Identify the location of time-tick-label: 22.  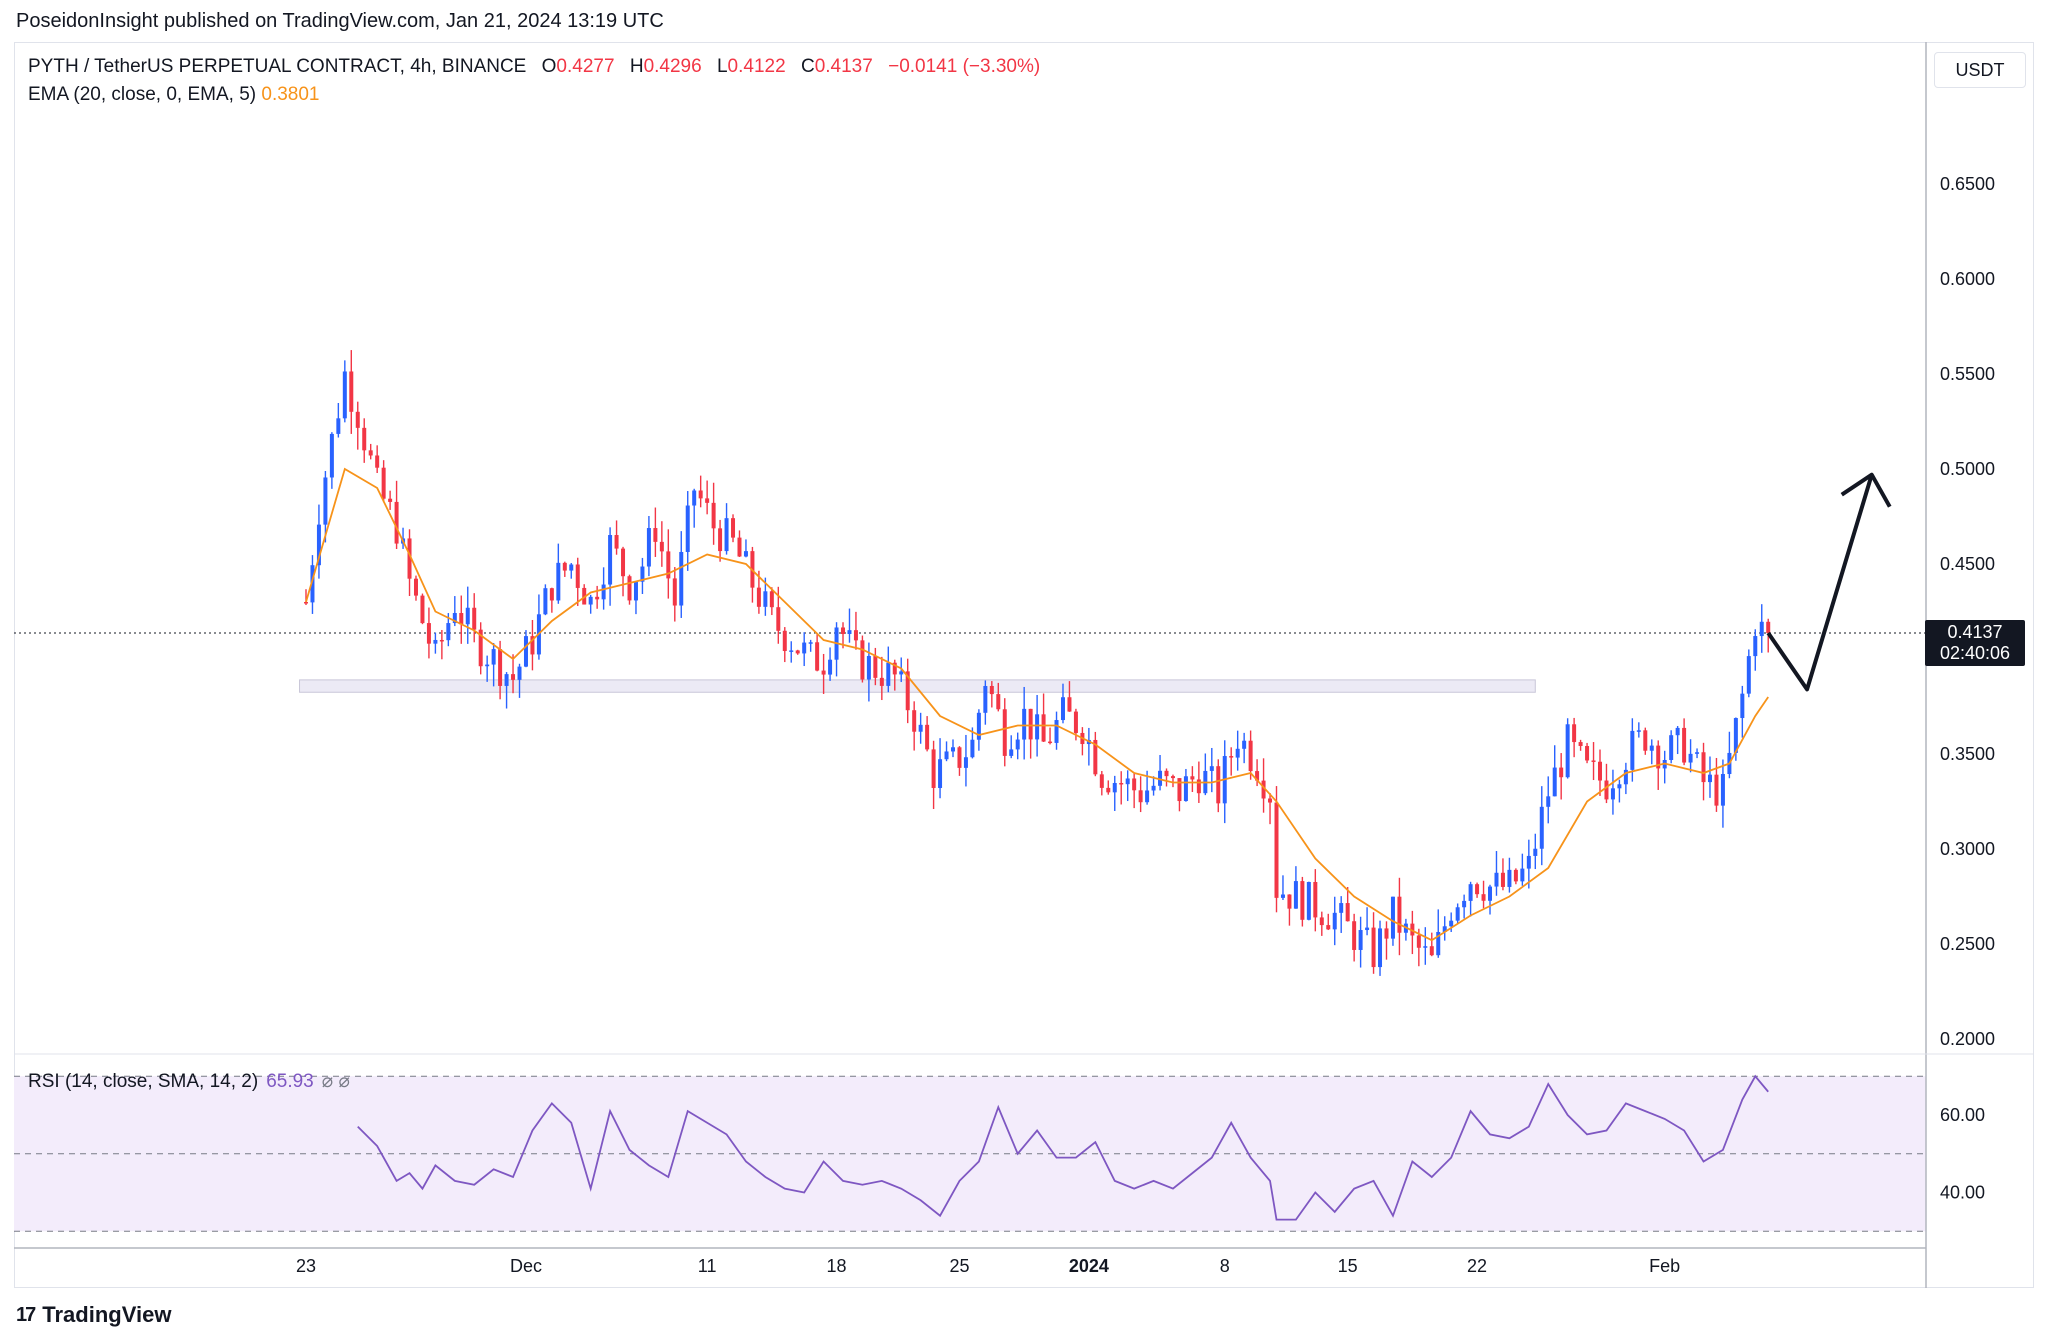
(1477, 1266).